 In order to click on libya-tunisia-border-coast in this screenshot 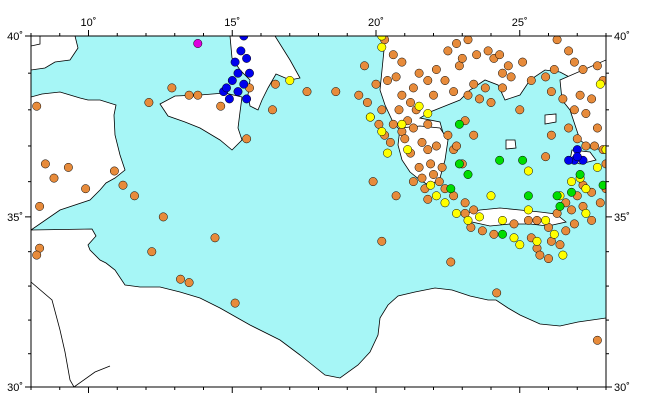, I will do `click(92, 376)`.